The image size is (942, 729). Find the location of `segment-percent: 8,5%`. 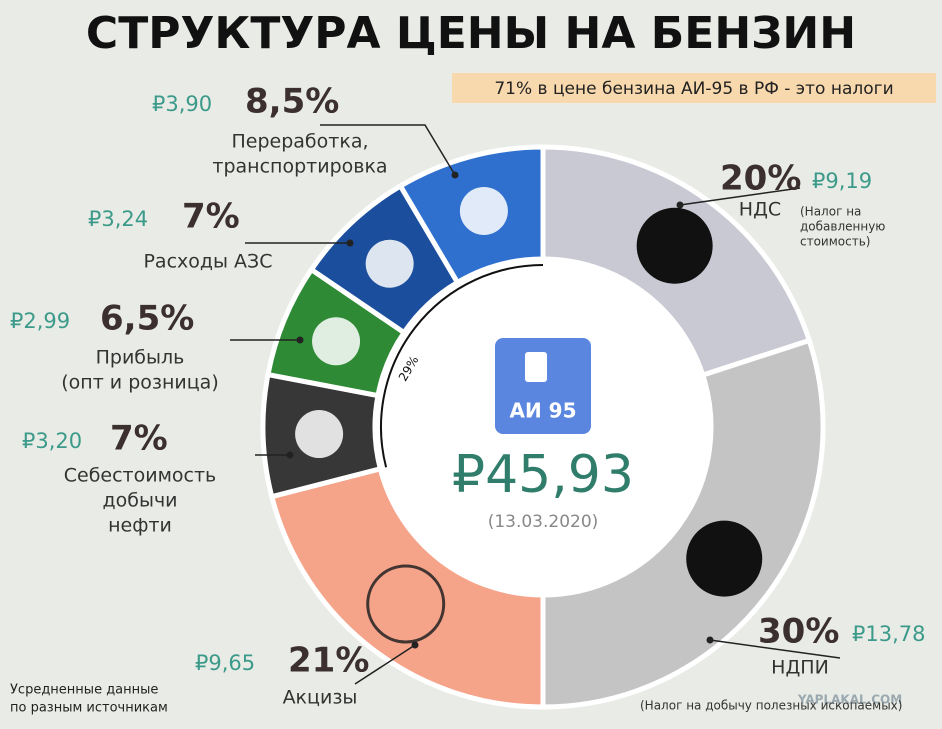

segment-percent: 8,5% is located at coordinates (292, 102).